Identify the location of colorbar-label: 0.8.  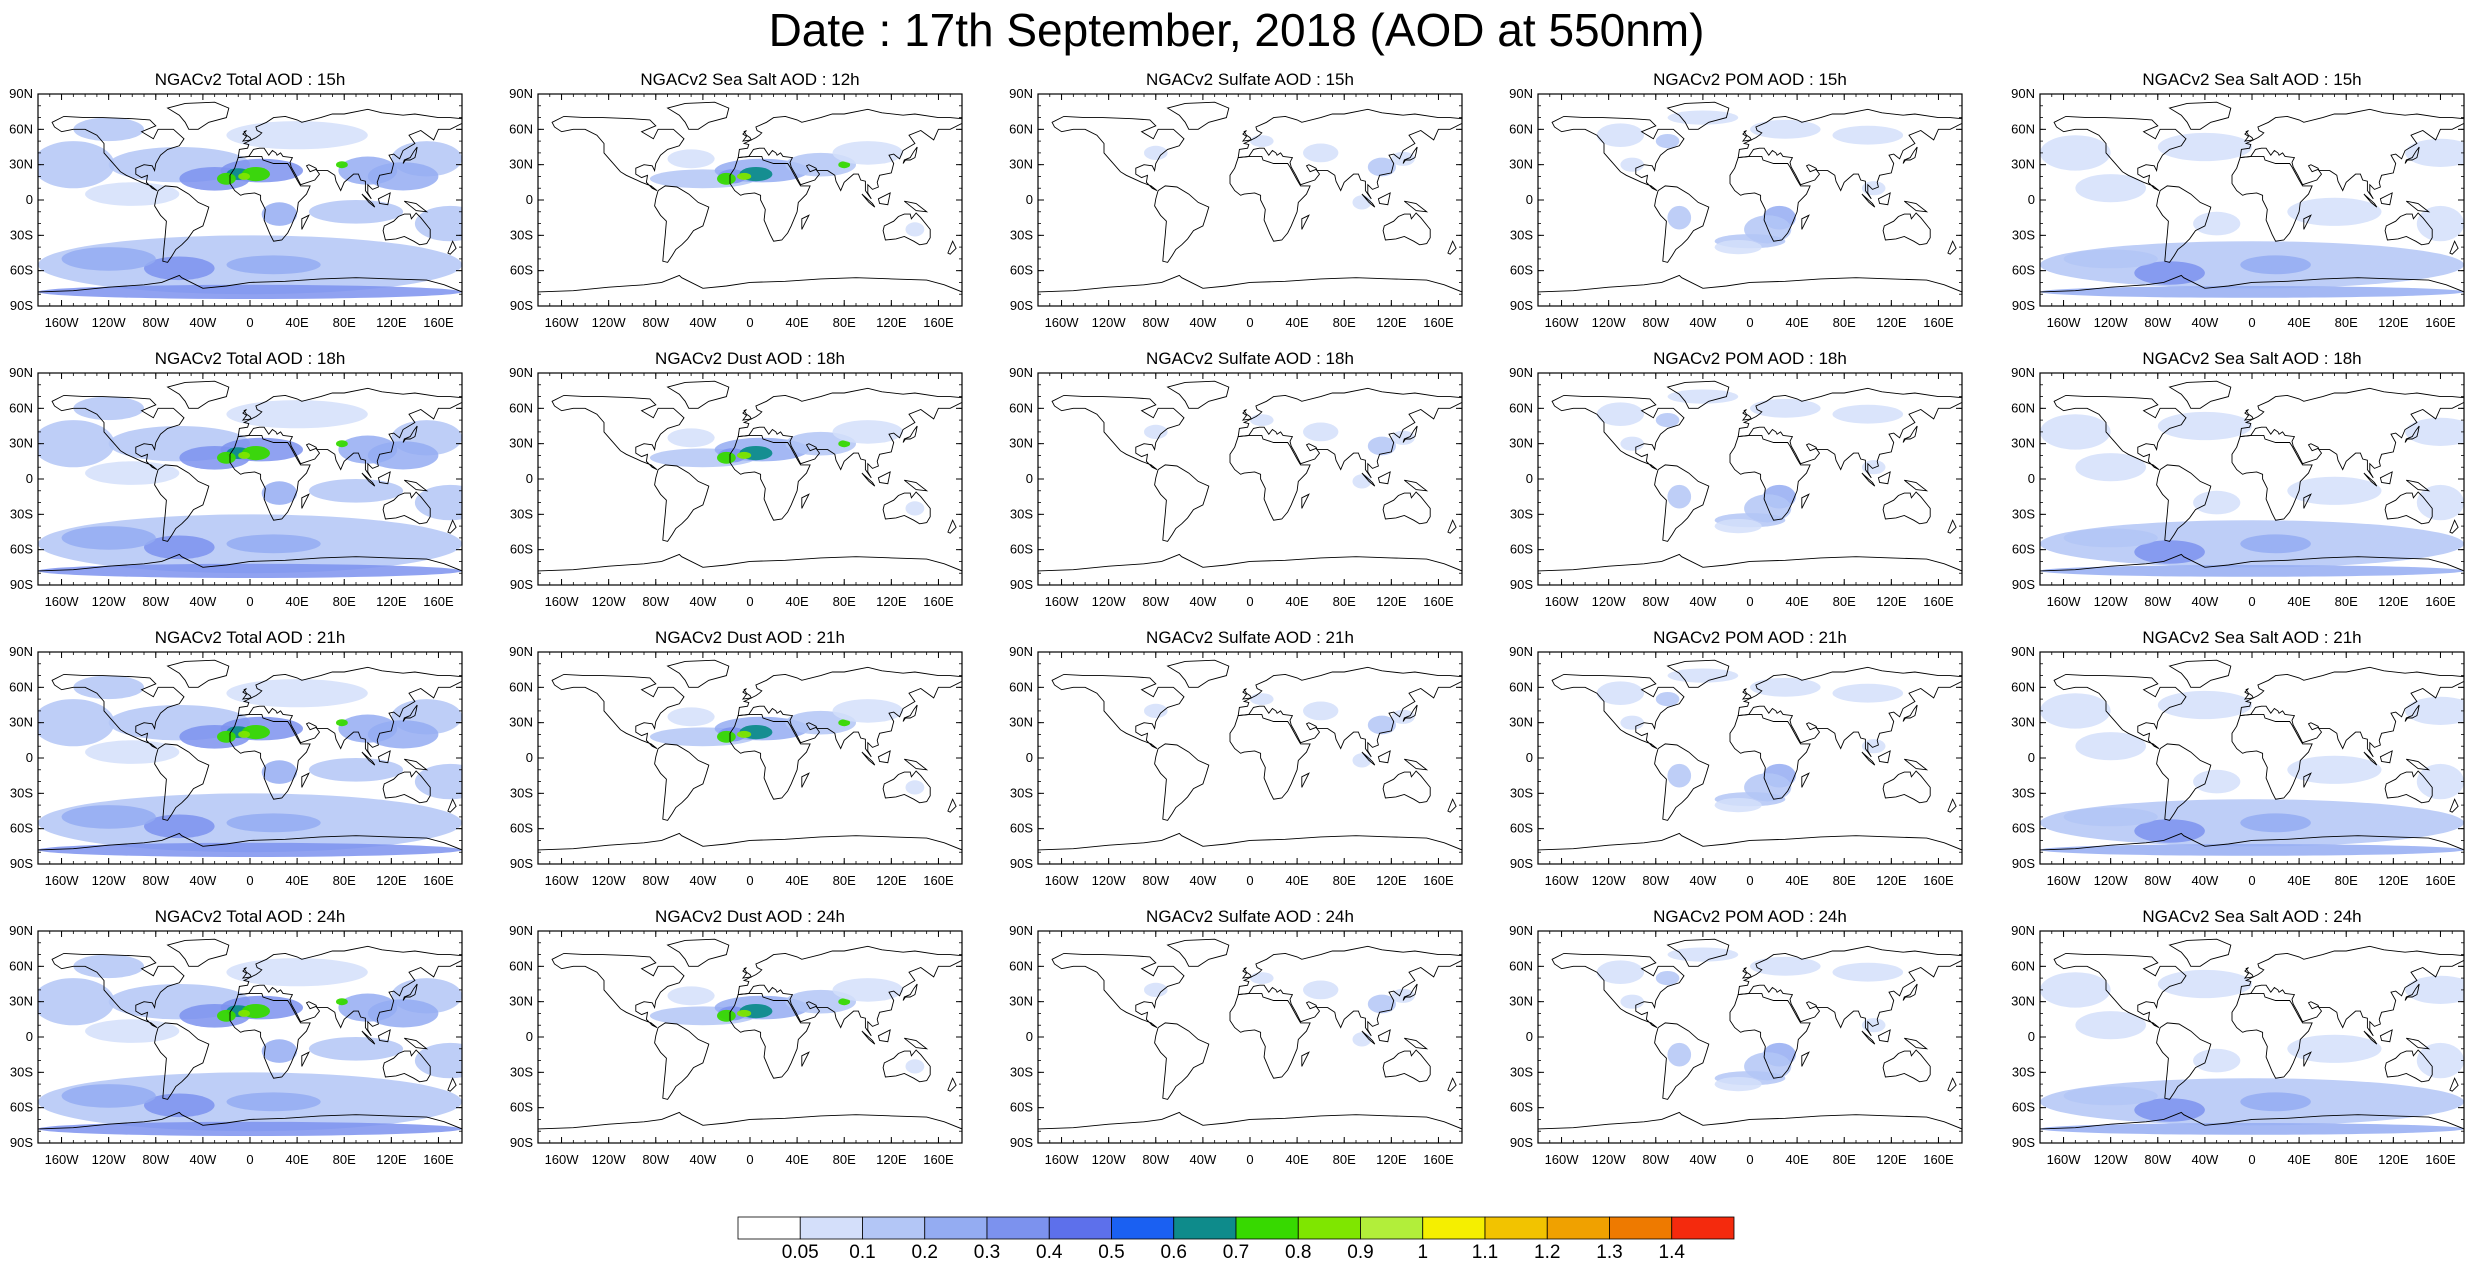
(1298, 1252).